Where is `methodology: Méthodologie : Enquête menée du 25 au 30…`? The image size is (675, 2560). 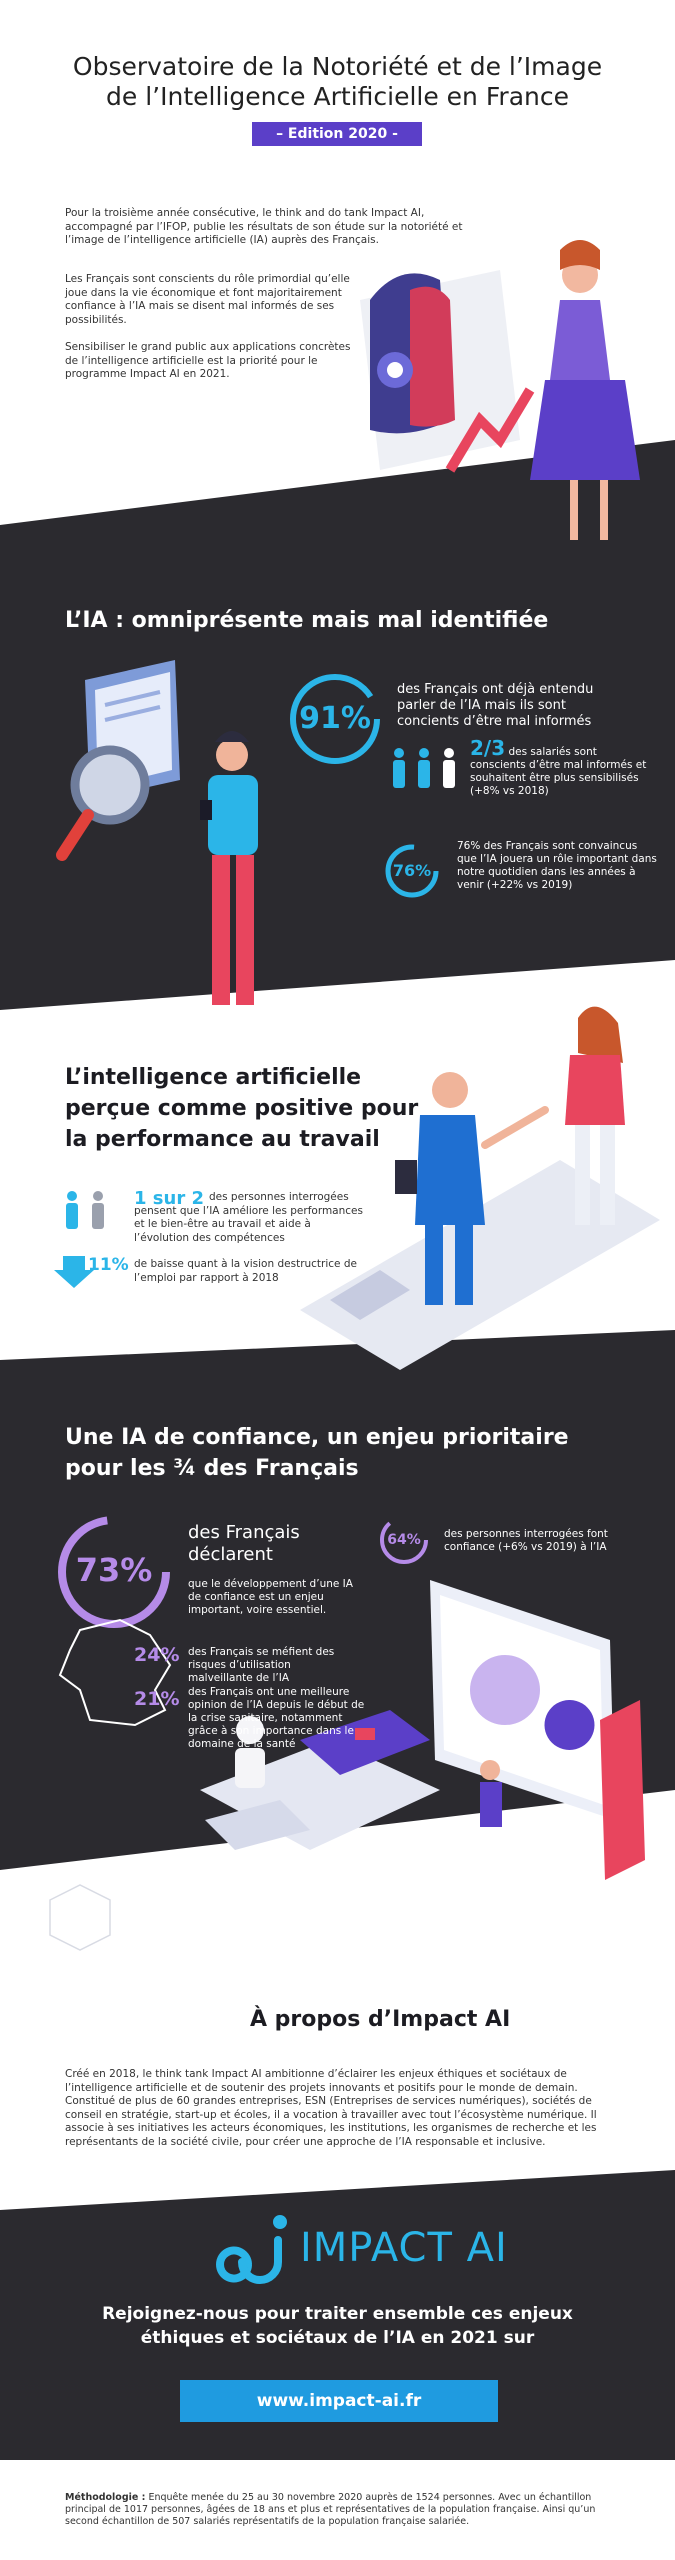 methodology: Méthodologie : Enquête menée du 25 au 30… is located at coordinates (345, 2510).